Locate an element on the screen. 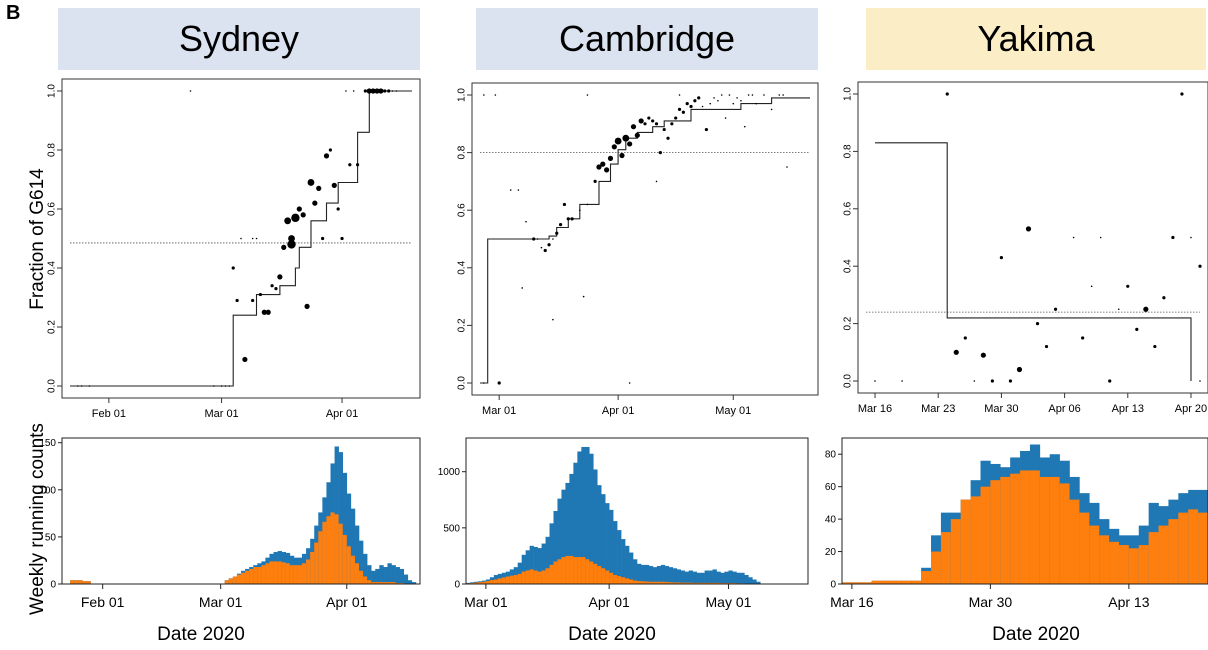 The height and width of the screenshot is (650, 1208). hist-frame-sydney is located at coordinates (241, 511).